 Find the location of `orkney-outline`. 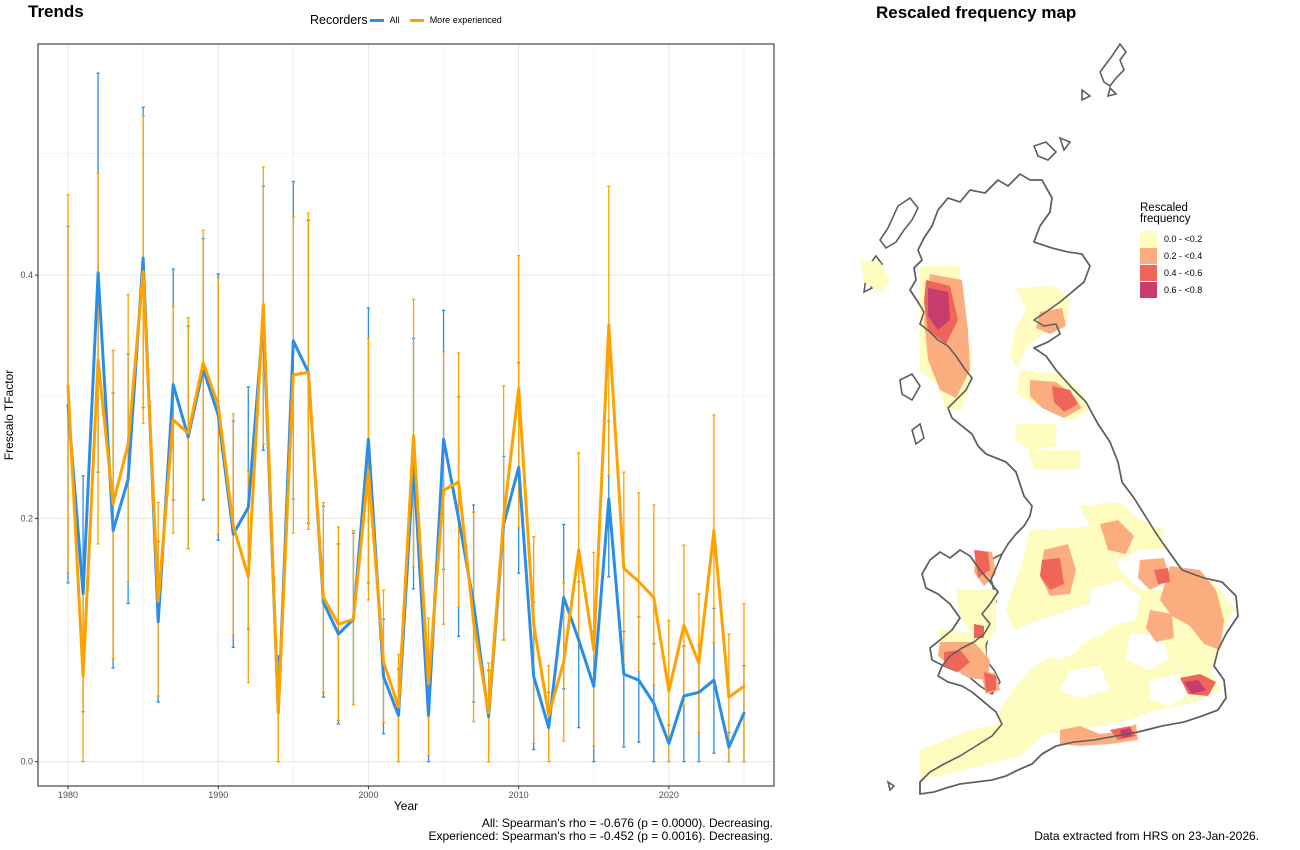

orkney-outline is located at coordinates (1052, 148).